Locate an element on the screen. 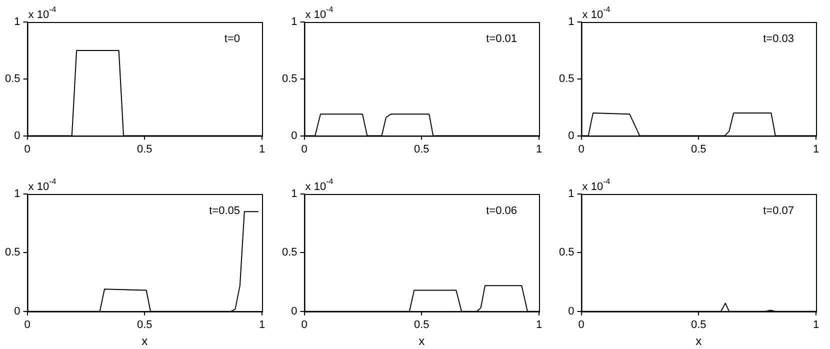  annotation: t=0.07 is located at coordinates (778, 211).